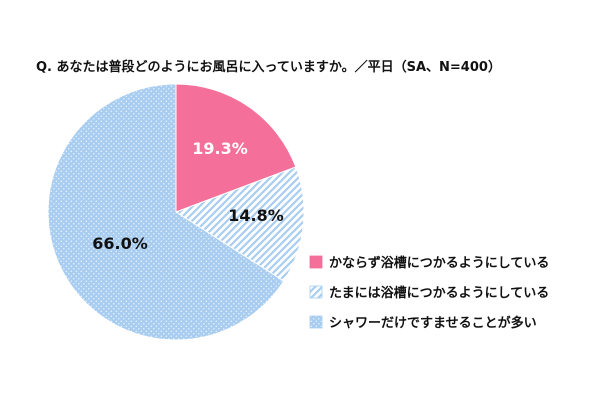 The height and width of the screenshot is (404, 610). Describe the element at coordinates (268, 67) in the screenshot. I see `chart-title: Q. あなたは普段どのようにお風呂に入っていますか。／平日（SA、N=400）` at that location.